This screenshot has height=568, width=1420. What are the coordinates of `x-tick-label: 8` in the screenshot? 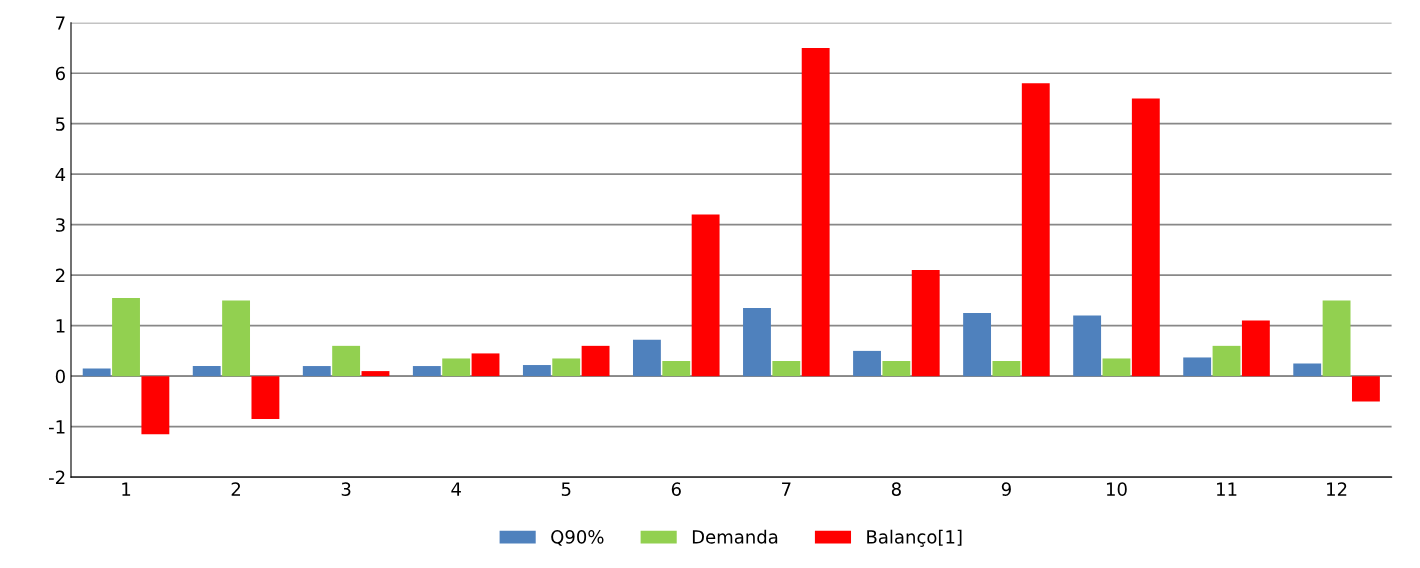 It's located at (896, 489).